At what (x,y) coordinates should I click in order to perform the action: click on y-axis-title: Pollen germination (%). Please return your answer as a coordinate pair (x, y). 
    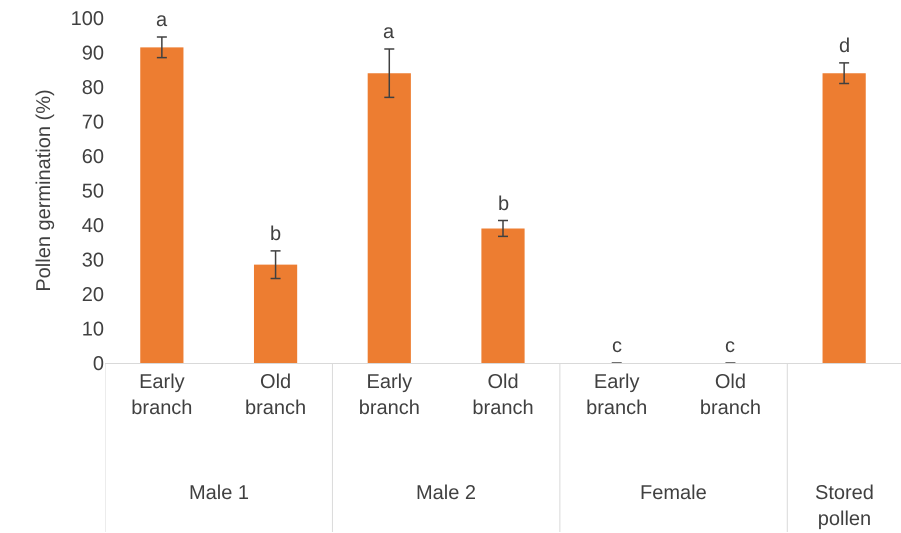
    Looking at the image, I should click on (44, 190).